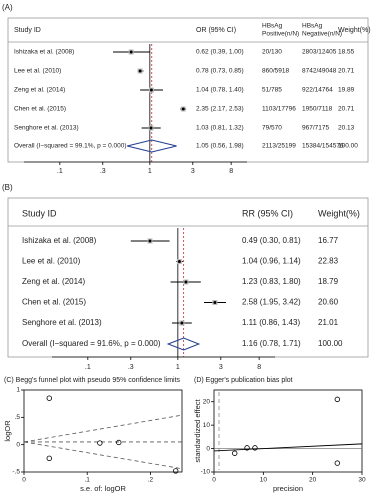 The image size is (372, 500). Describe the element at coordinates (317, 109) in the screenshot. I see `negative-count: 1950/7118` at that location.